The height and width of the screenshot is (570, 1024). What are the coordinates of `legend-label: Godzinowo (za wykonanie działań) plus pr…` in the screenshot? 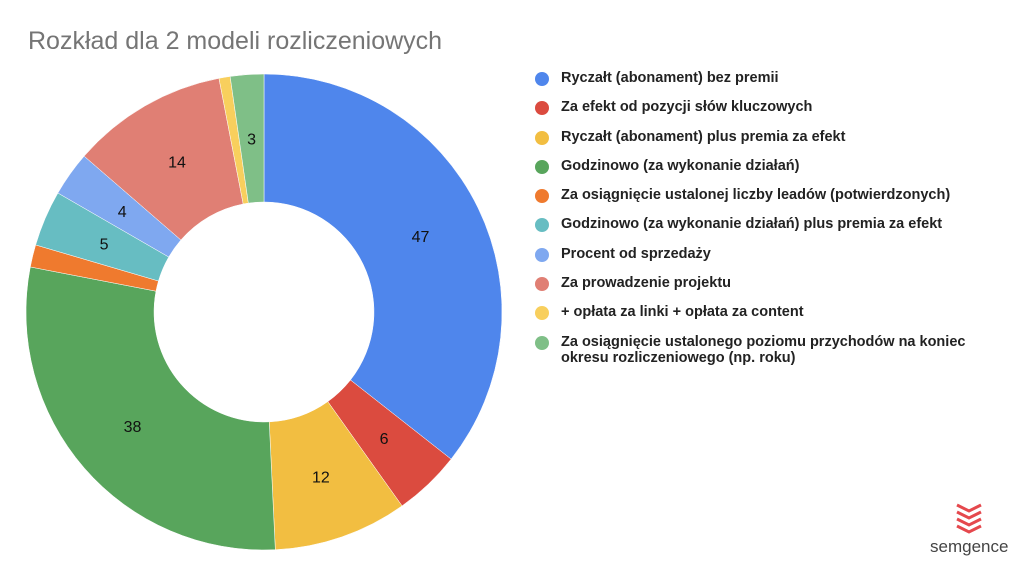 It's located at (752, 224).